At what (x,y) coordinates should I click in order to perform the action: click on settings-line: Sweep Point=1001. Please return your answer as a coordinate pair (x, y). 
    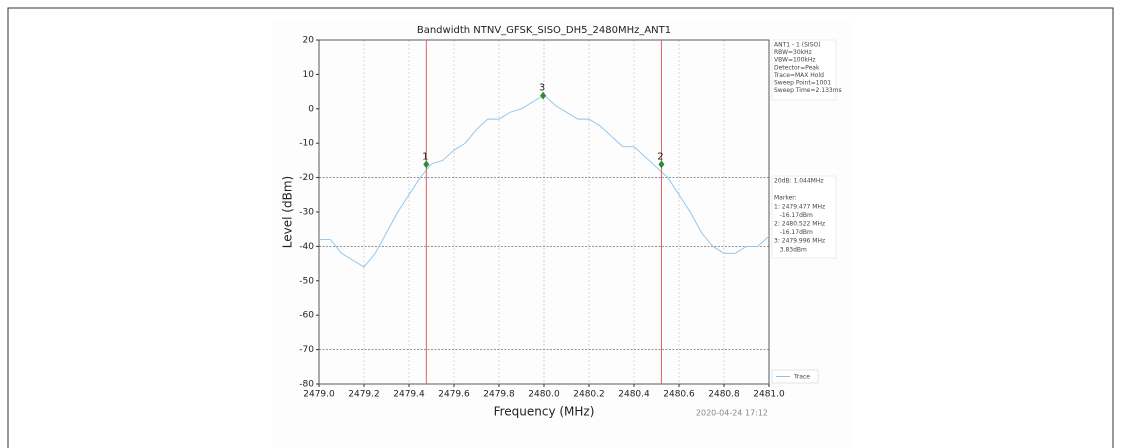
    Looking at the image, I should click on (802, 83).